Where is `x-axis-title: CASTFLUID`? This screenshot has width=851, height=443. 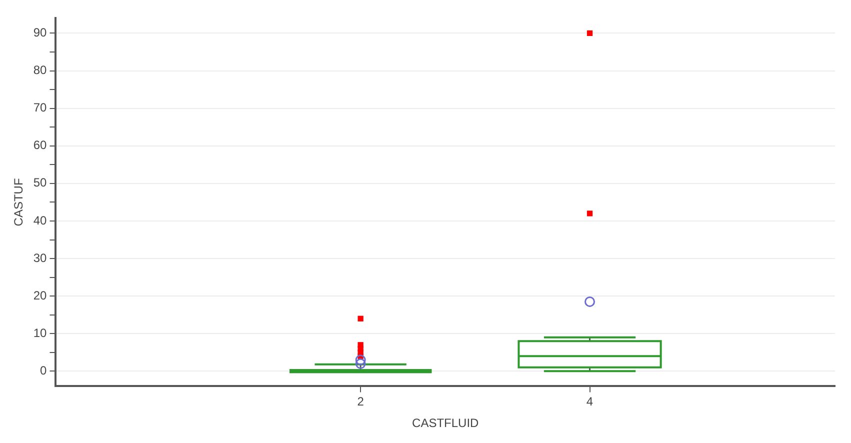
x-axis-title: CASTFLUID is located at coordinates (446, 423).